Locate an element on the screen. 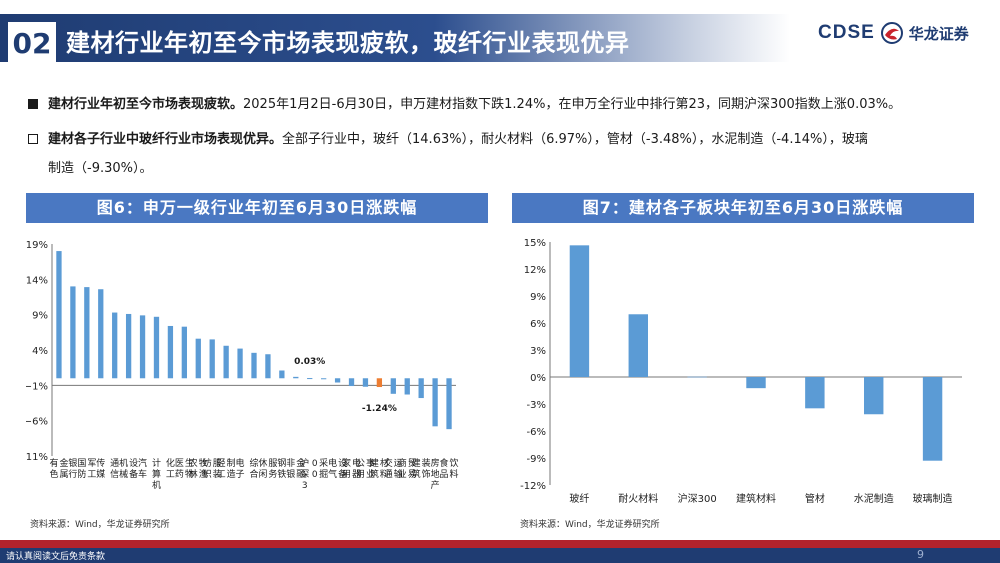  svg-text: 设 is located at coordinates (133, 463).